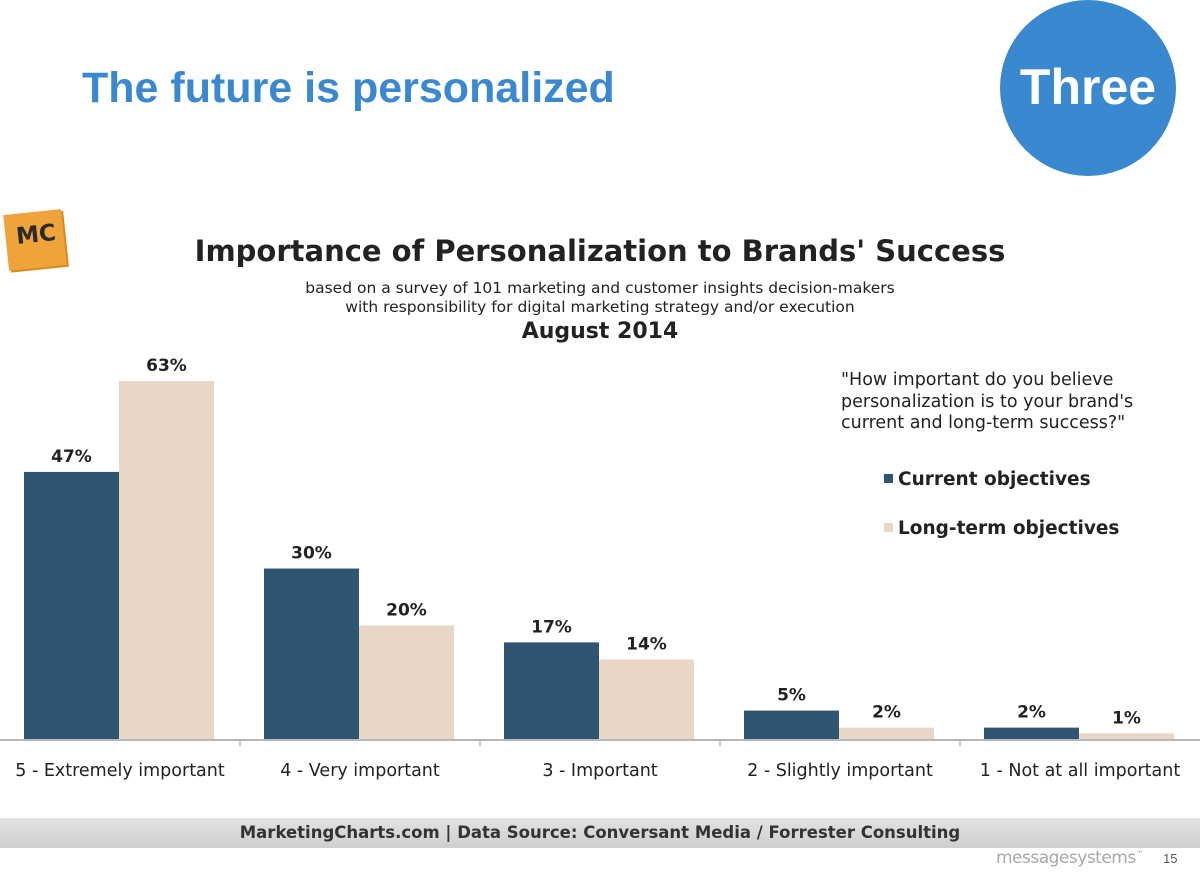 Image resolution: width=1200 pixels, height=875 pixels. What do you see at coordinates (1126, 718) in the screenshot?
I see `data-label: 1%` at bounding box center [1126, 718].